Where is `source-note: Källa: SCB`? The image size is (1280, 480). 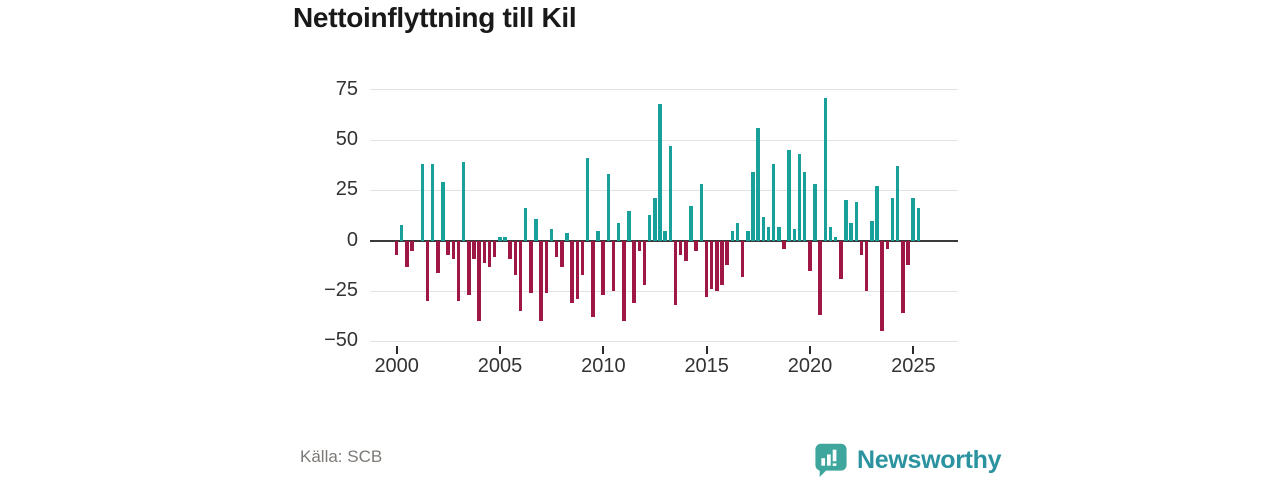
source-note: Källa: SCB is located at coordinates (341, 456).